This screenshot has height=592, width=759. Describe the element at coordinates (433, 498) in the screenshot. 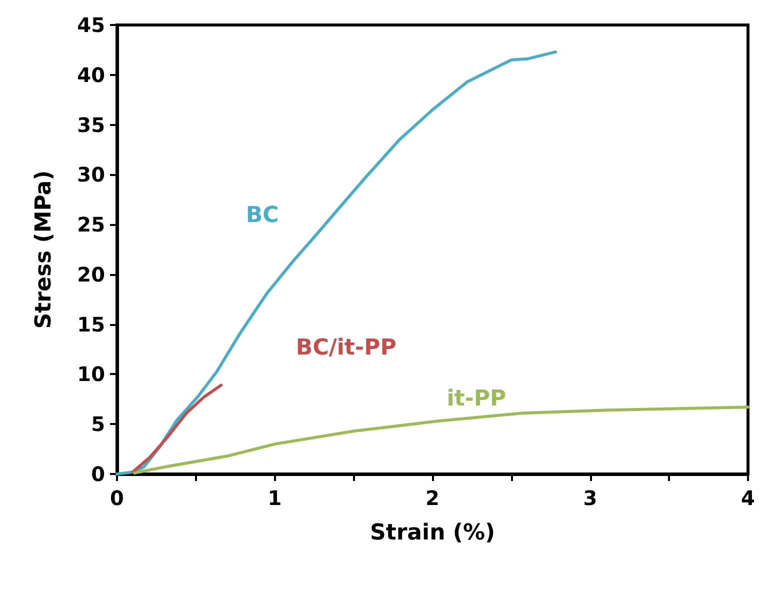

I see `x-tick-label: 2` at that location.